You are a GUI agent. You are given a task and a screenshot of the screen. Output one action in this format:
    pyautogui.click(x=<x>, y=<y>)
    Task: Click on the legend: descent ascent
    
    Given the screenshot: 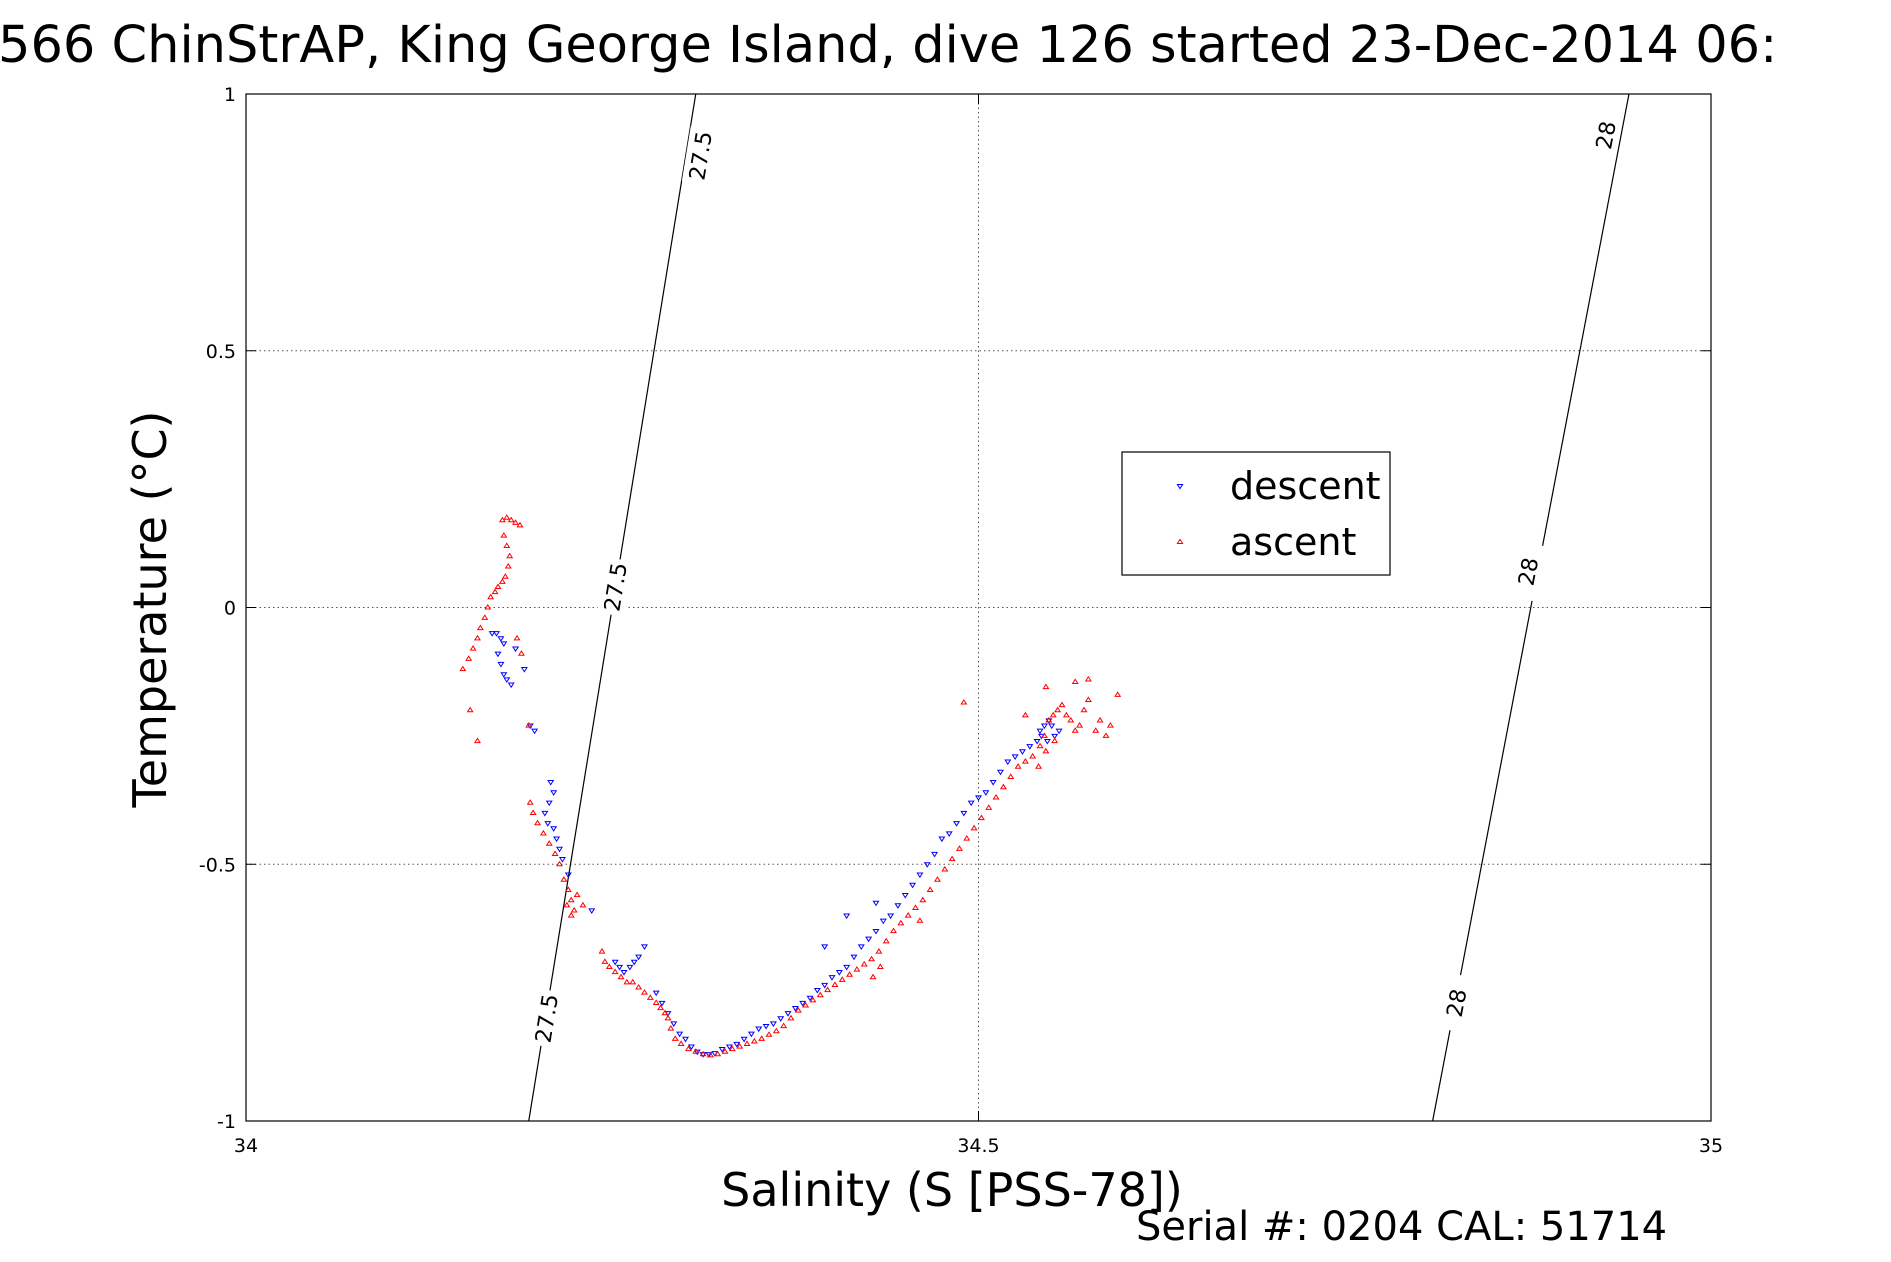 What is the action you would take?
    pyautogui.click(x=1256, y=513)
    